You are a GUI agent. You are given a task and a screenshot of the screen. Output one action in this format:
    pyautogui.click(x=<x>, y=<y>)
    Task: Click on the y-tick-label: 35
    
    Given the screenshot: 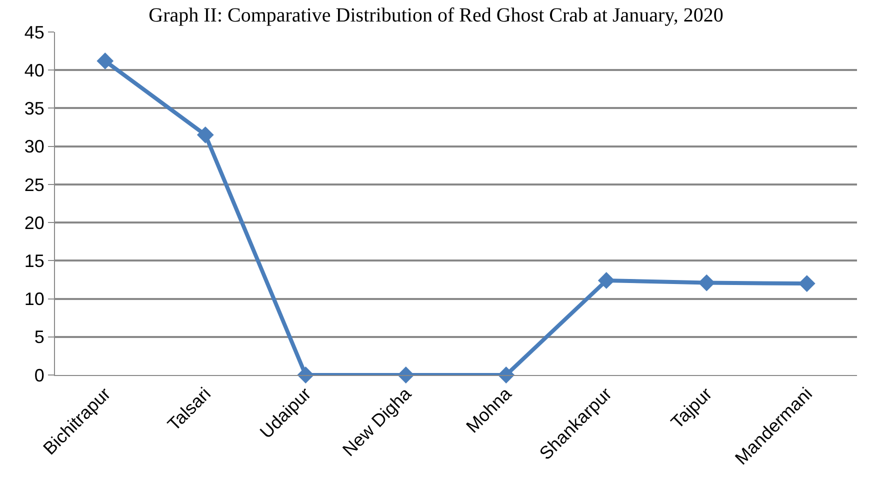 What is the action you would take?
    pyautogui.click(x=34, y=108)
    